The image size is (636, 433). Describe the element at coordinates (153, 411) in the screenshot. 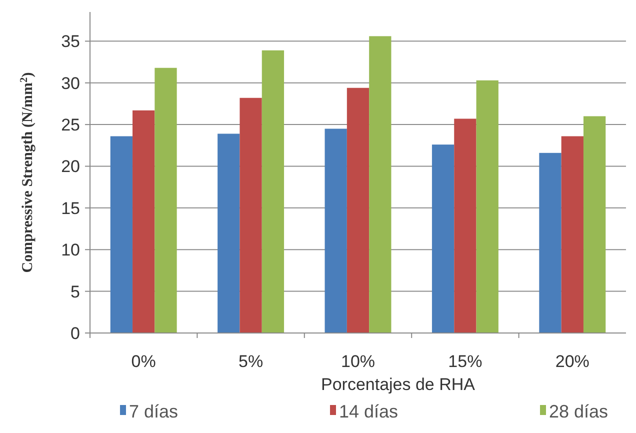

I see `legend-label: 7 días` at that location.